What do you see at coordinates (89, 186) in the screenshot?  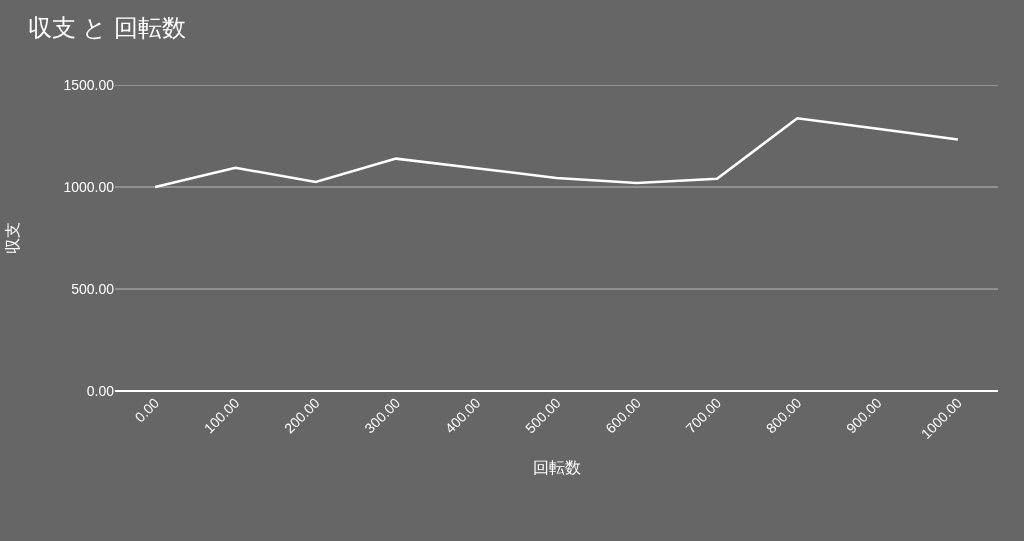 I see `y-tick-label: 1000.00` at bounding box center [89, 186].